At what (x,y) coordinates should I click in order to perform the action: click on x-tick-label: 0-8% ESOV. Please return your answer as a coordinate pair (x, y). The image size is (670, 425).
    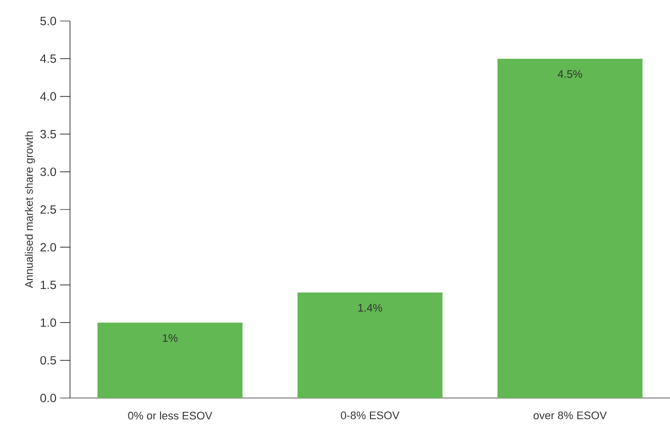
    Looking at the image, I should click on (370, 415).